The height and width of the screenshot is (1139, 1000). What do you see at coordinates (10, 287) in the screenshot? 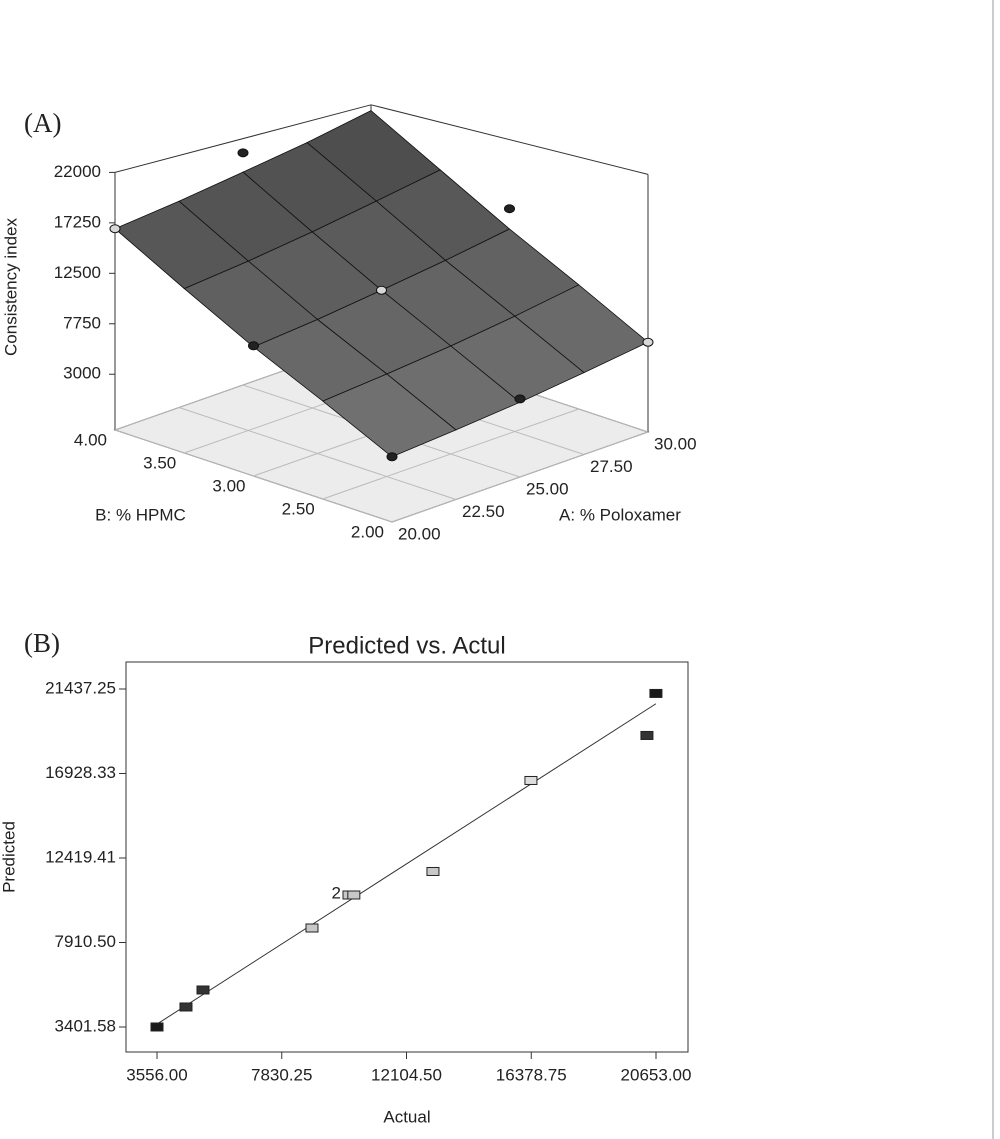
I see `z-axis-label: Consistency index` at bounding box center [10, 287].